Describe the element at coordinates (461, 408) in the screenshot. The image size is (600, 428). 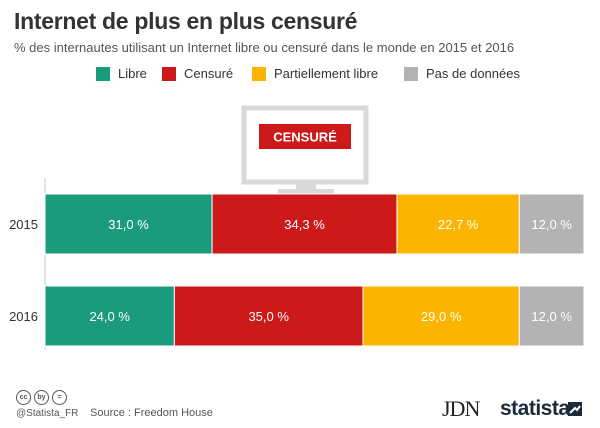
I see `jdn-logo: JDN` at that location.